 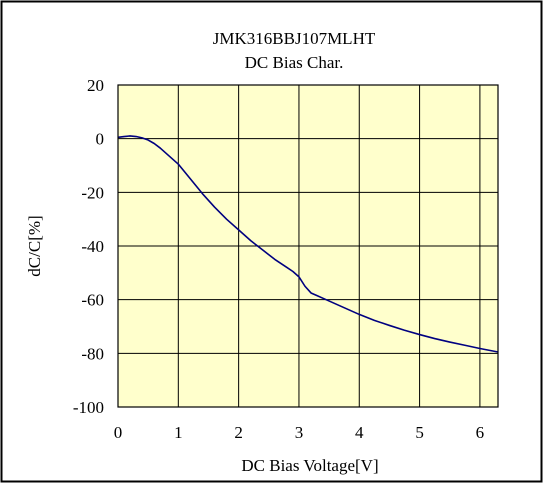 I want to click on x-tick-label: 0, so click(x=118, y=432).